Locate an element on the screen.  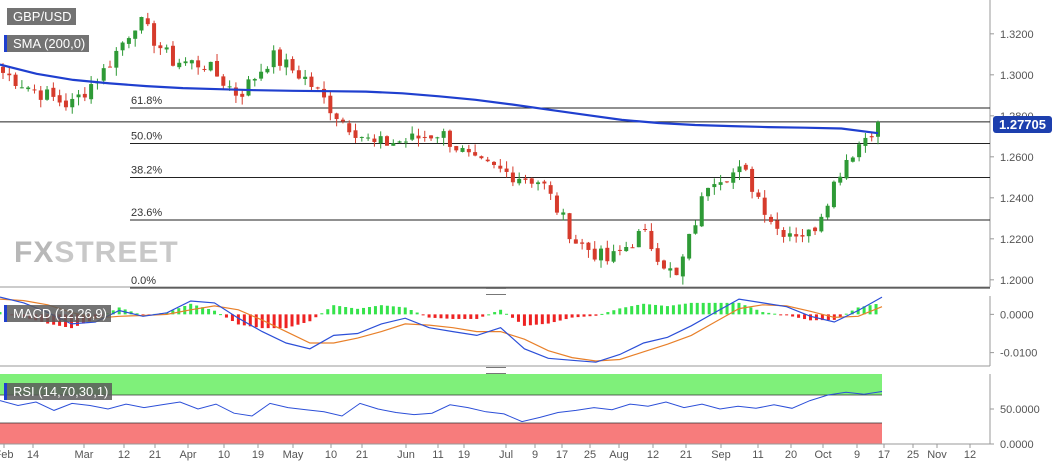
price-tick-label: 1.2600 is located at coordinates (1017, 158).